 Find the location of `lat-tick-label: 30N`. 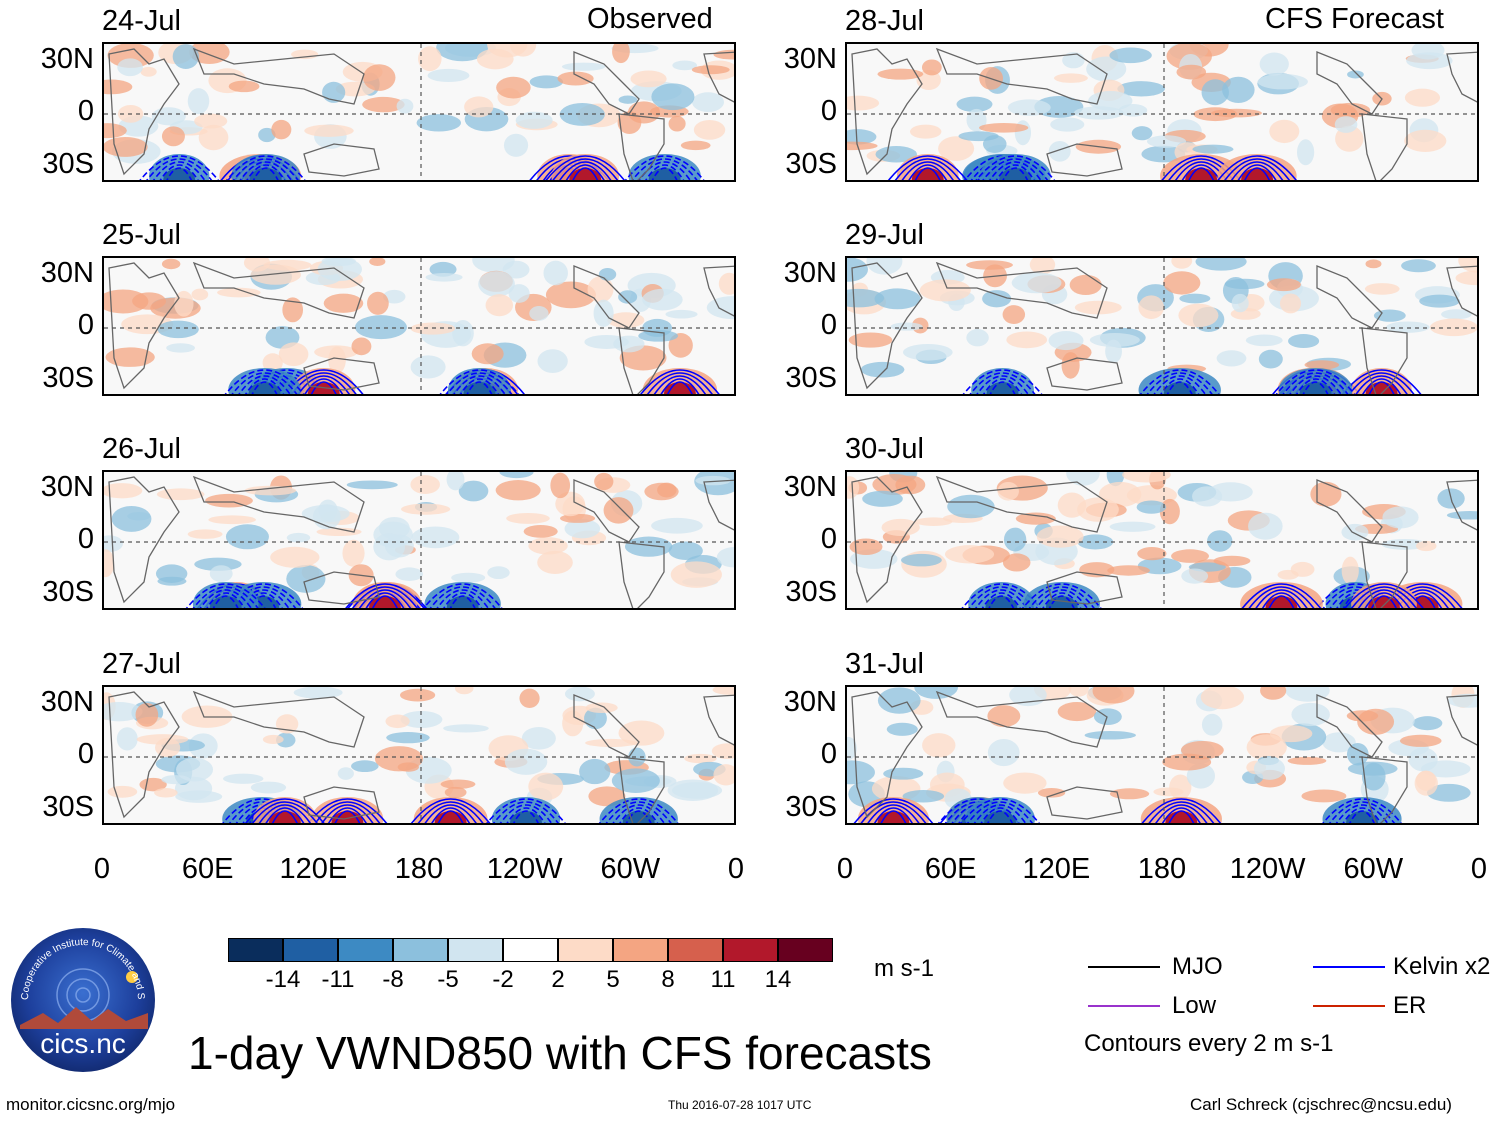

lat-tick-label: 30N is located at coordinates (67, 272).